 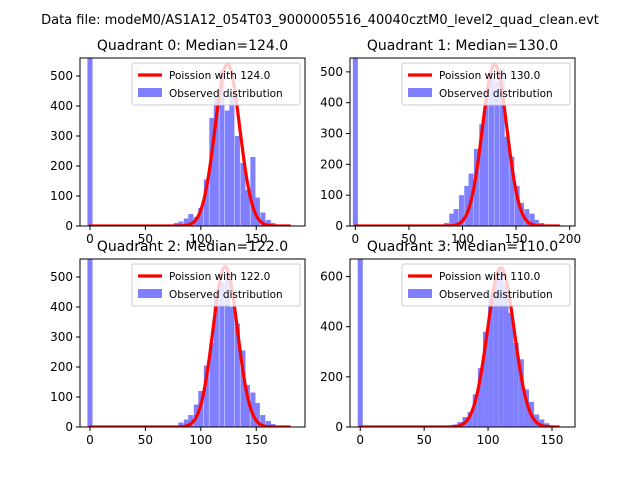 I want to click on axes-frame, so click(x=462, y=343).